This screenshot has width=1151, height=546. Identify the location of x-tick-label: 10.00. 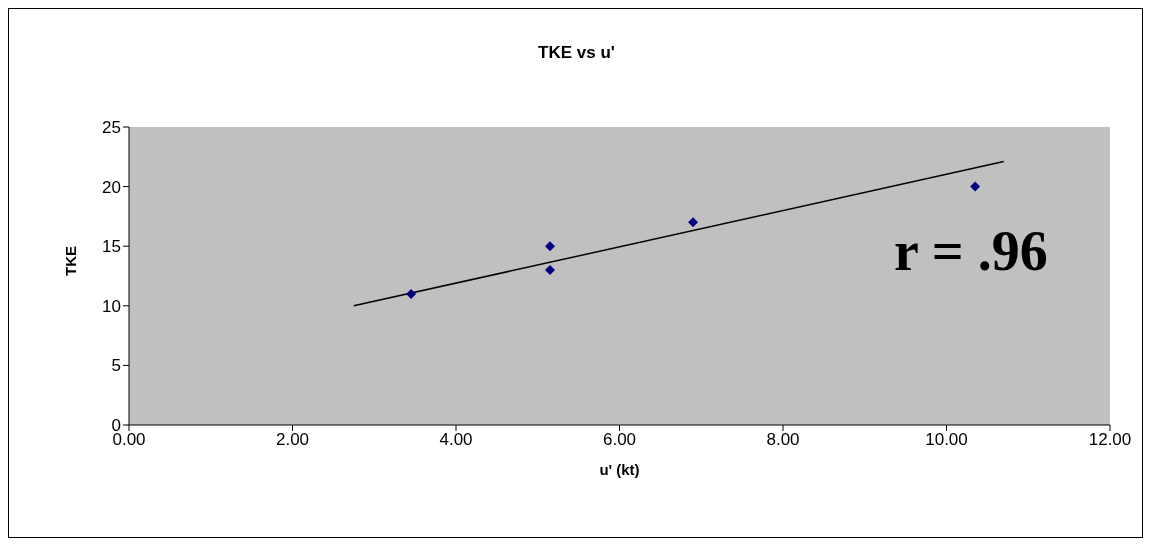
(946, 440).